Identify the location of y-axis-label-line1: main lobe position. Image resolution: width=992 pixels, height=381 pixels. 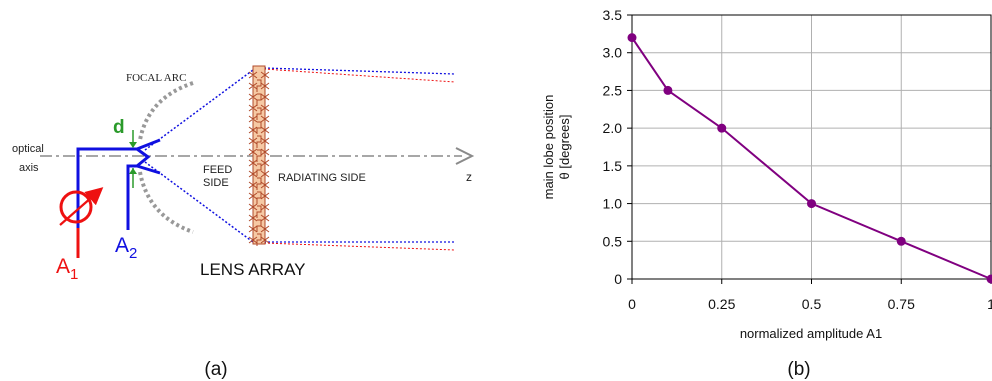
(548, 147).